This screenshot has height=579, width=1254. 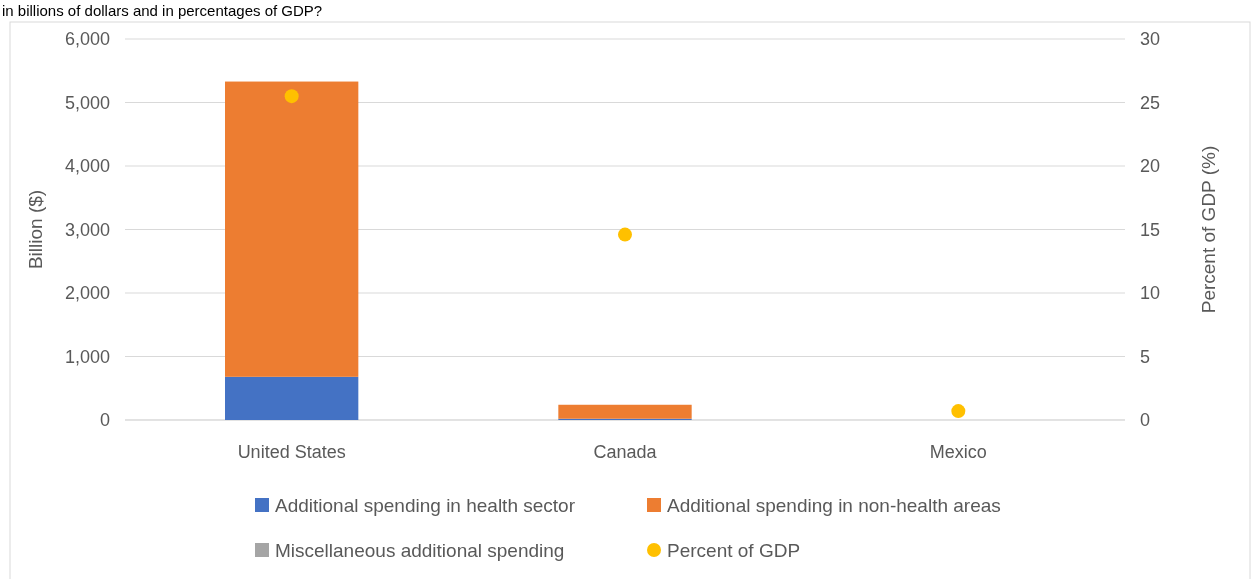 What do you see at coordinates (1150, 229) in the screenshot?
I see `y2-tick-label: 15` at bounding box center [1150, 229].